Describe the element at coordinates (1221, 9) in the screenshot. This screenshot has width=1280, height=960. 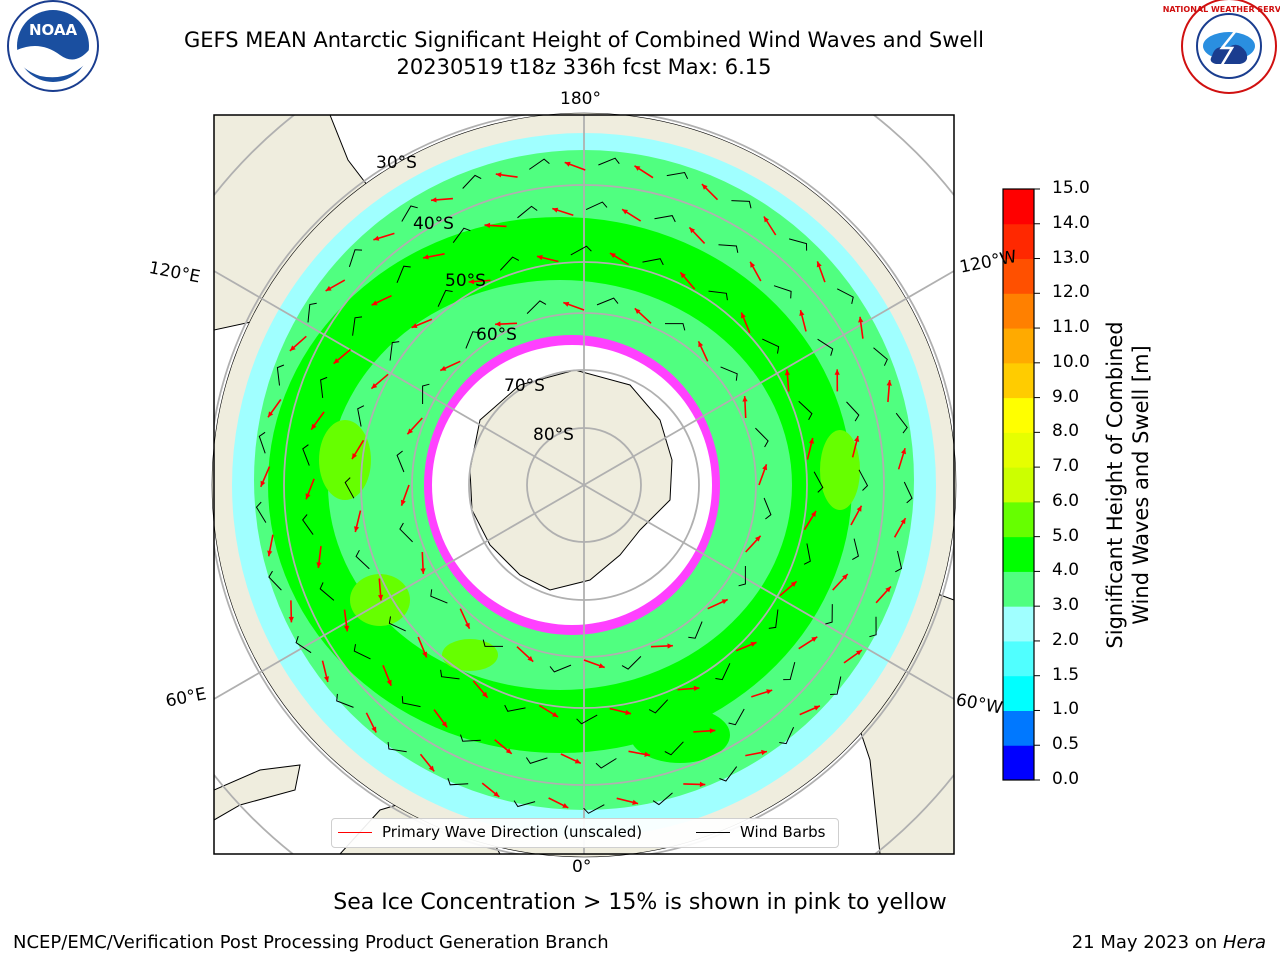
I see `nws-logo-text: NATIONAL WEATHER SERVICE` at that location.